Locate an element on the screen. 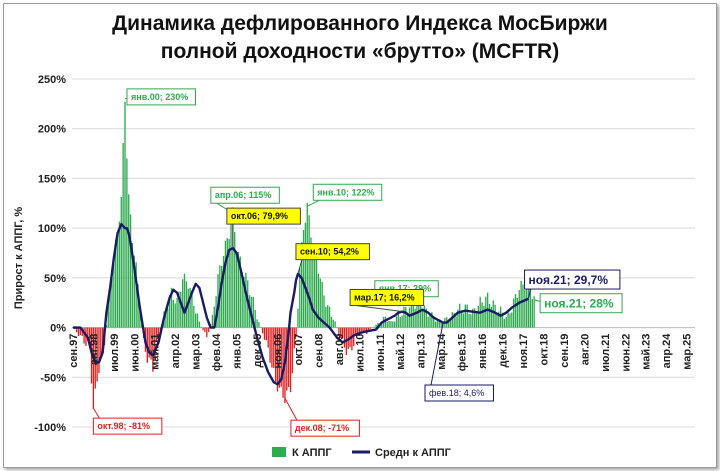 This screenshot has height=471, width=720. x-tick-label: май.01 is located at coordinates (156, 352).